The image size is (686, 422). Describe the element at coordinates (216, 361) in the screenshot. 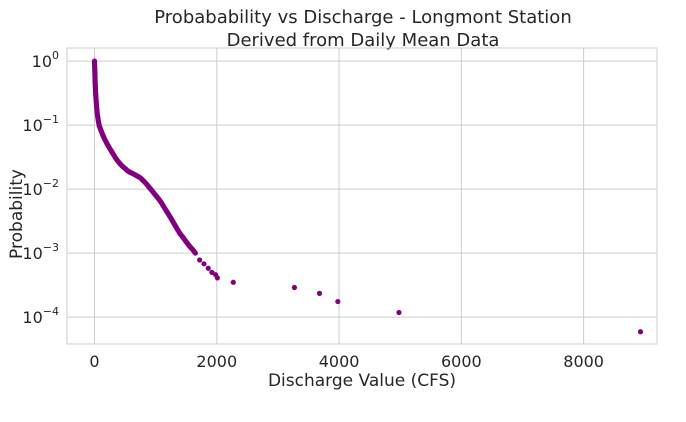

I see `x-tick-label: 2000` at that location.